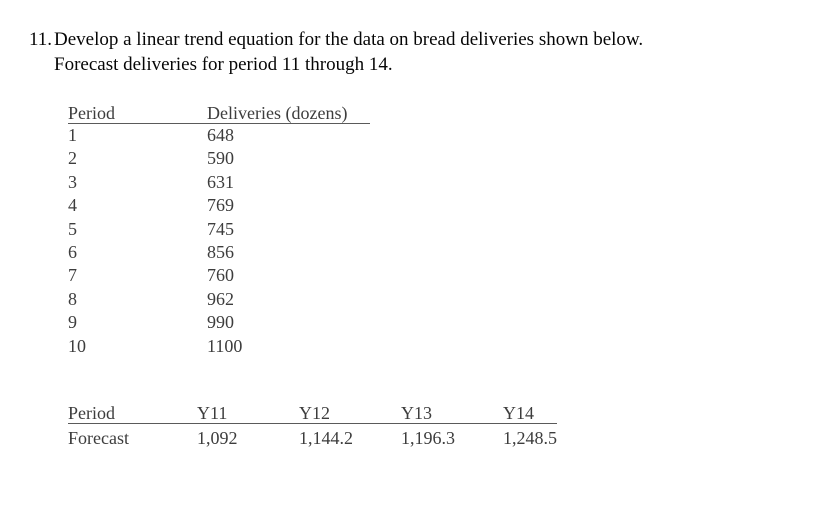 This screenshot has height=520, width=832. I want to click on forecast-row: Forecast 1,092 1,144.2 1,196.3 1,248.5, so click(312, 437).